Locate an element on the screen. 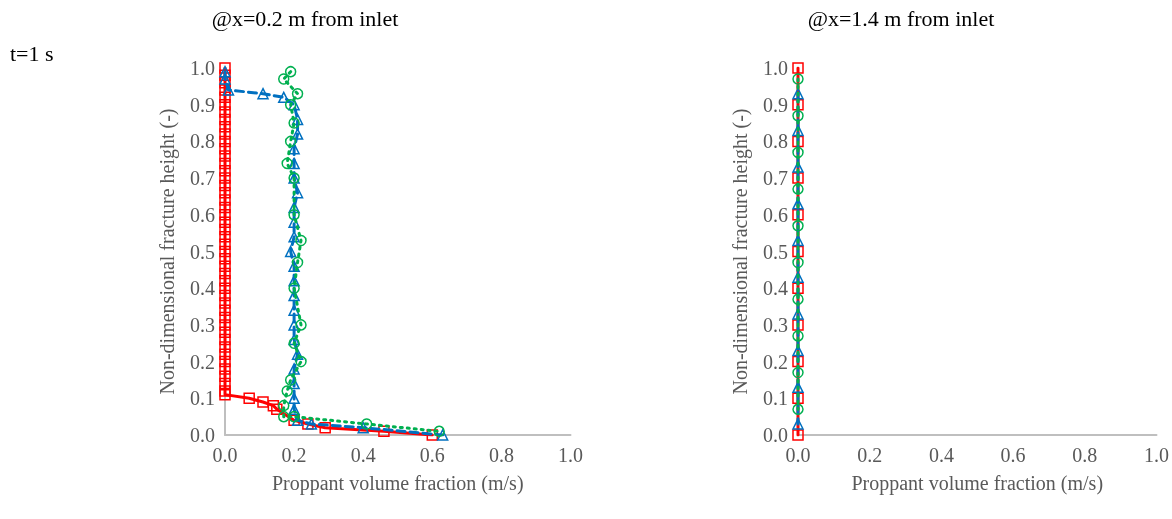  x-tick-label: 0.4 is located at coordinates (363, 455).